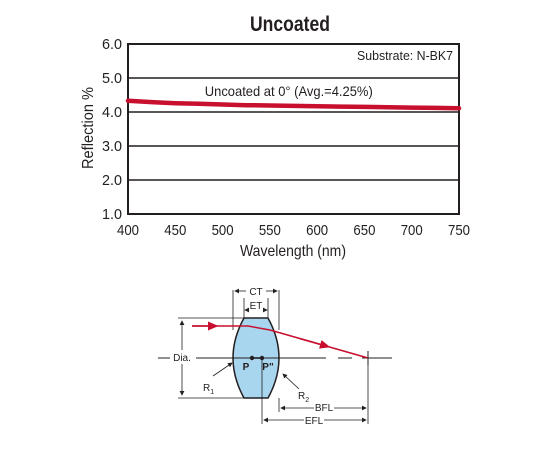 The width and height of the screenshot is (560, 454). I want to click on x-tick-label: 700, so click(412, 230).